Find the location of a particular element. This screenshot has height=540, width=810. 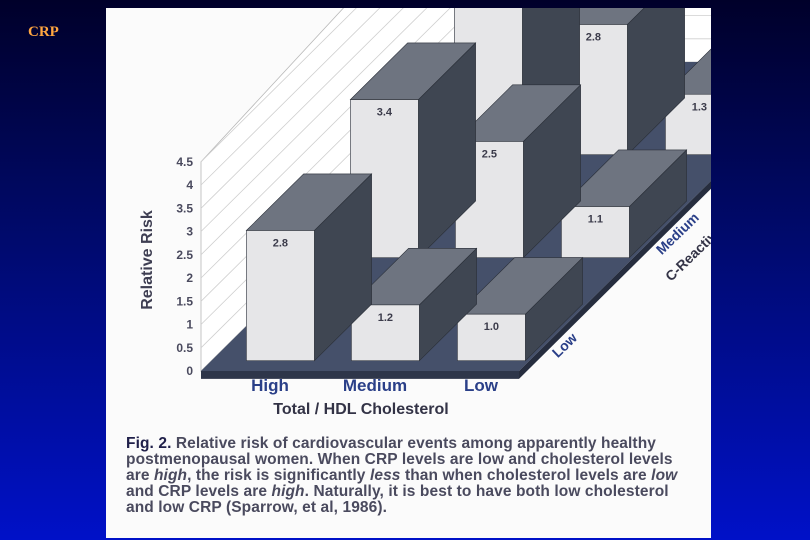

y-tick-label: 3 is located at coordinates (189, 232).